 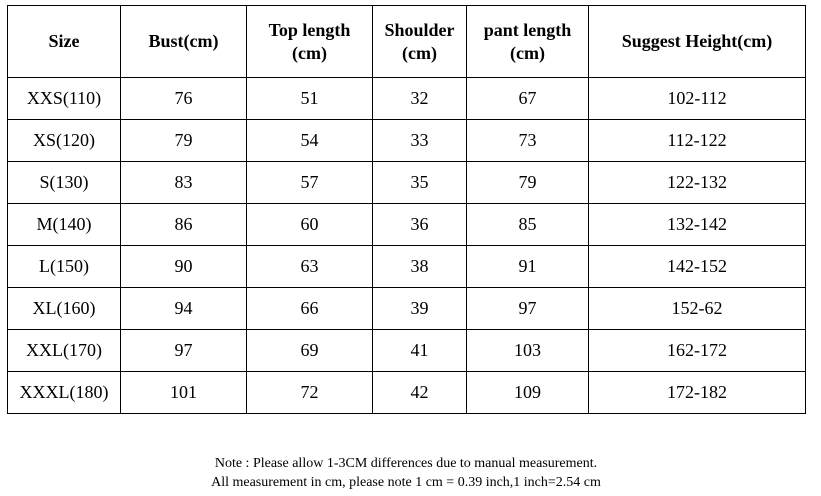 What do you see at coordinates (697, 308) in the screenshot?
I see `table-cell: 152-62` at bounding box center [697, 308].